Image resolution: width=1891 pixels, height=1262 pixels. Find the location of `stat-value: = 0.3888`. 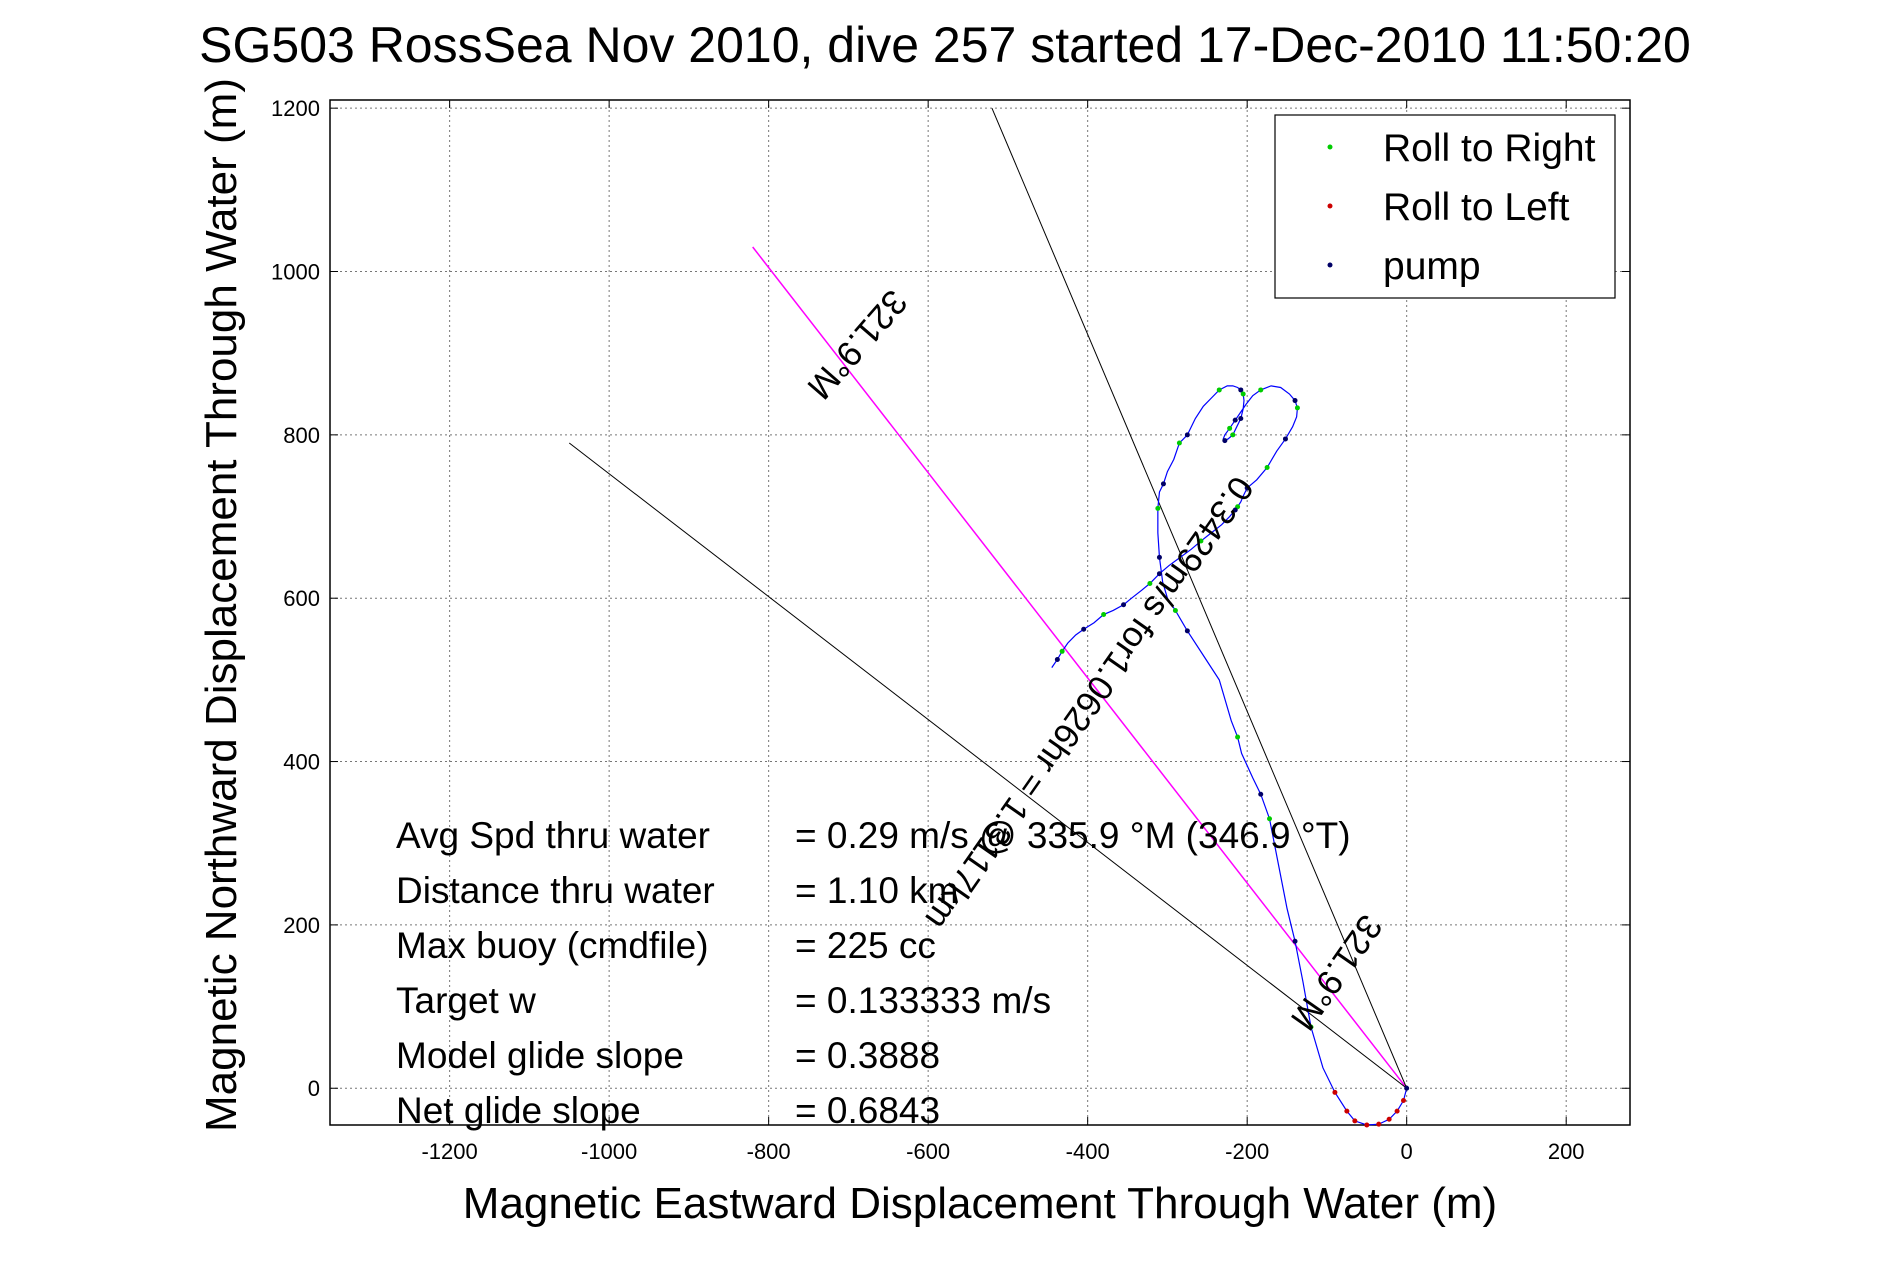

stat-value: = 0.3888 is located at coordinates (867, 1055).